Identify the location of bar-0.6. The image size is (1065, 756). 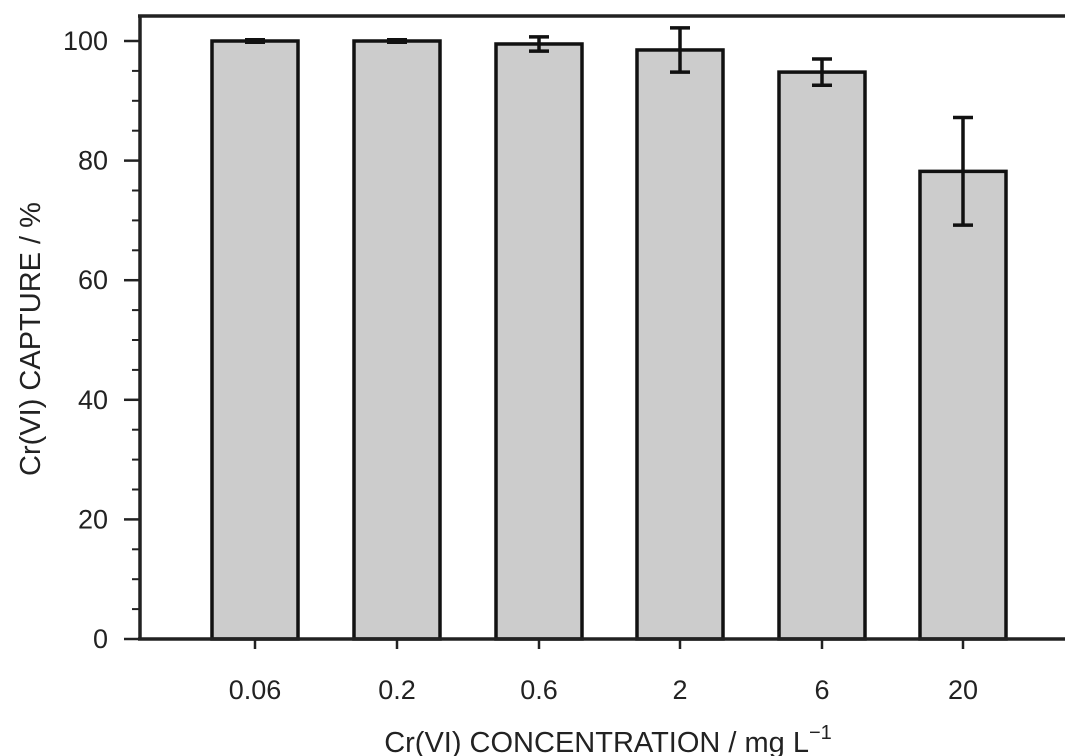
(539, 341).